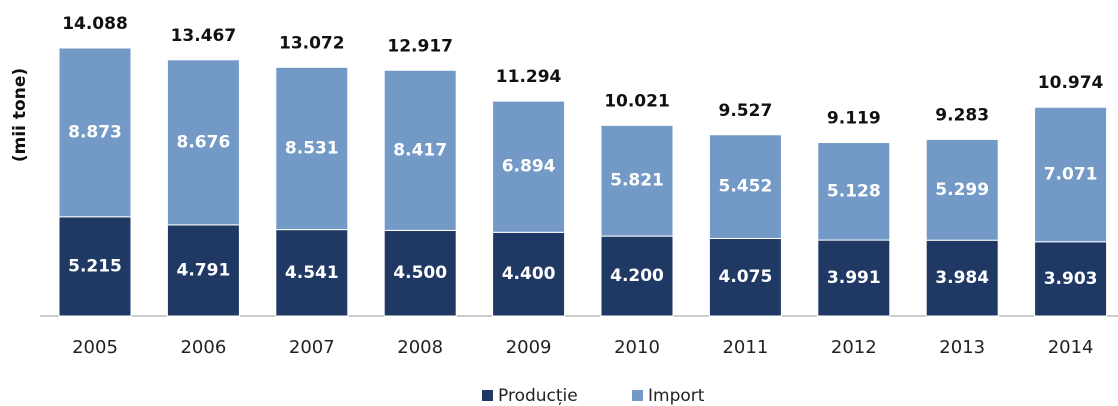  Describe the element at coordinates (204, 270) in the screenshot. I see `value-label: 4.791` at that location.